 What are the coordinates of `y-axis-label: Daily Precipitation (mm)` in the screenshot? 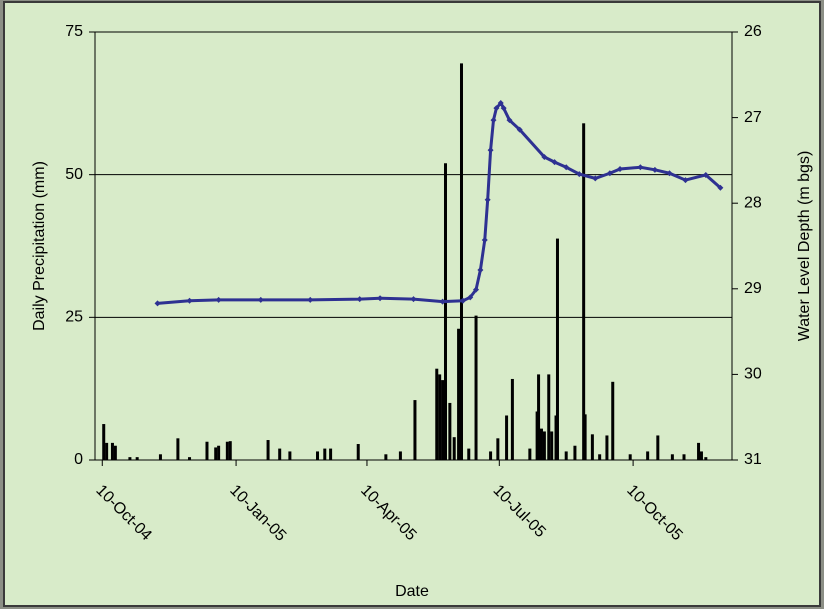 It's located at (39, 246).